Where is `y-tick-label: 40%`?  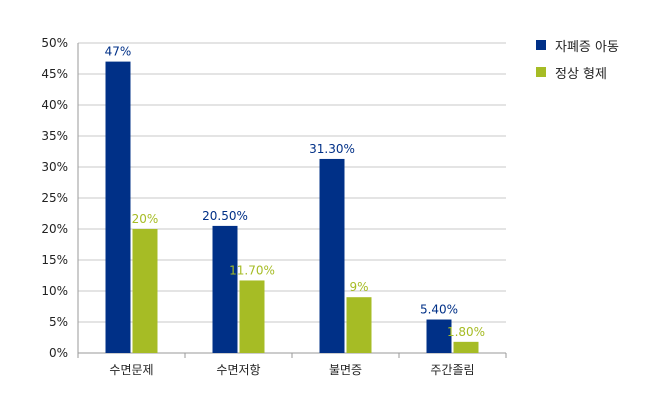 y-tick-label: 40% is located at coordinates (54, 105).